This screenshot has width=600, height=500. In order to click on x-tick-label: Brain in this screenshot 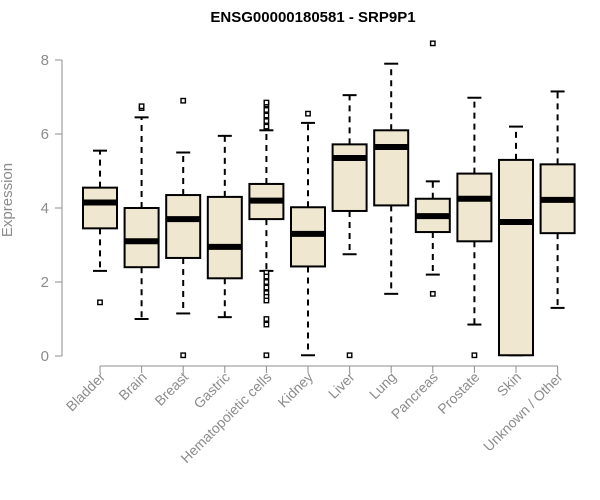, I will do `click(132, 386)`.